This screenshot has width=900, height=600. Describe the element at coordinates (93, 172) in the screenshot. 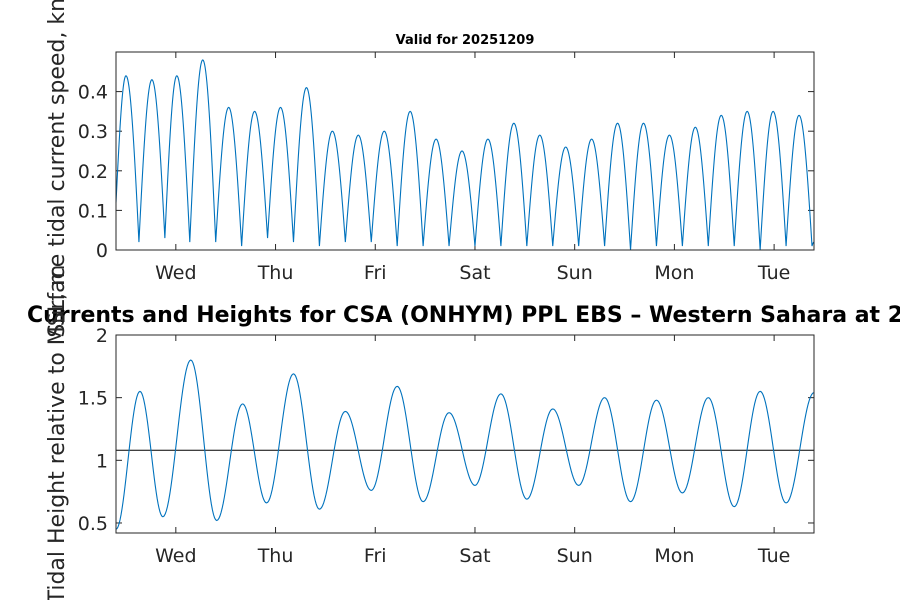

I see `y-tick-label: 0.2` at that location.